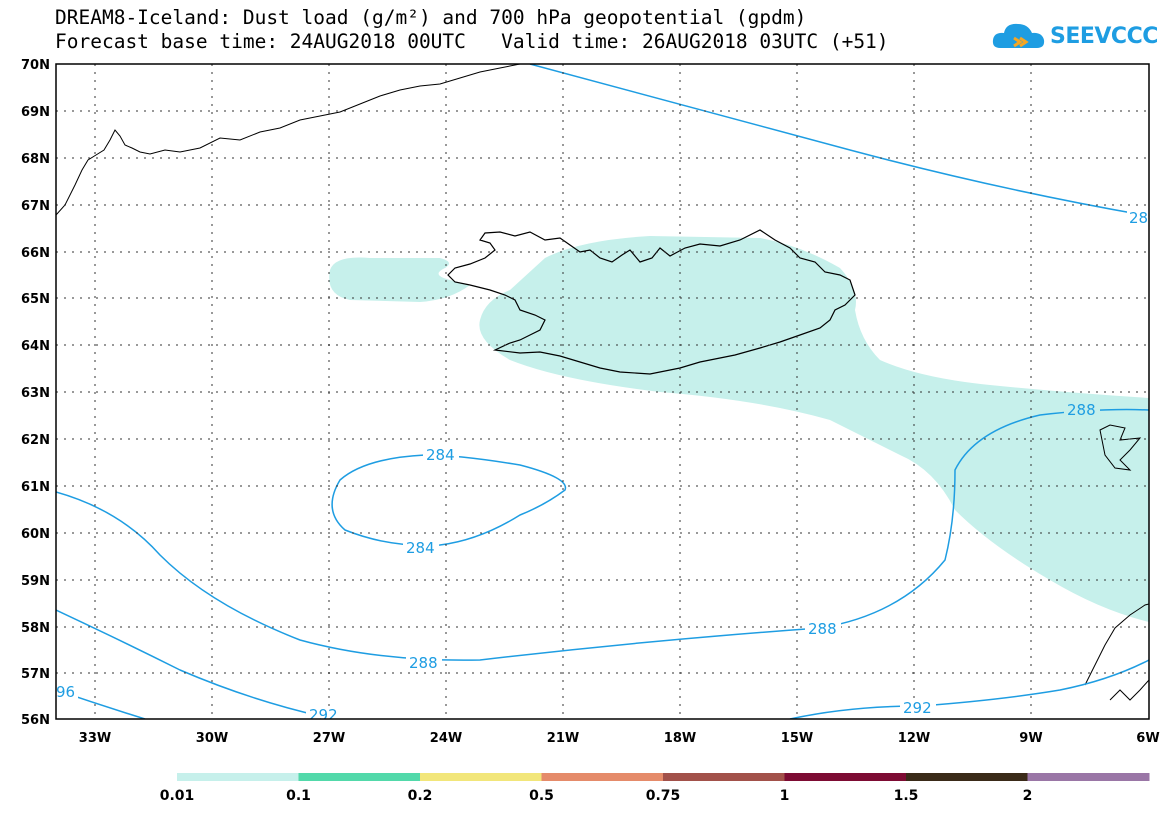 This screenshot has height=815, width=1175. I want to click on colorbar-label: 0.2, so click(420, 796).